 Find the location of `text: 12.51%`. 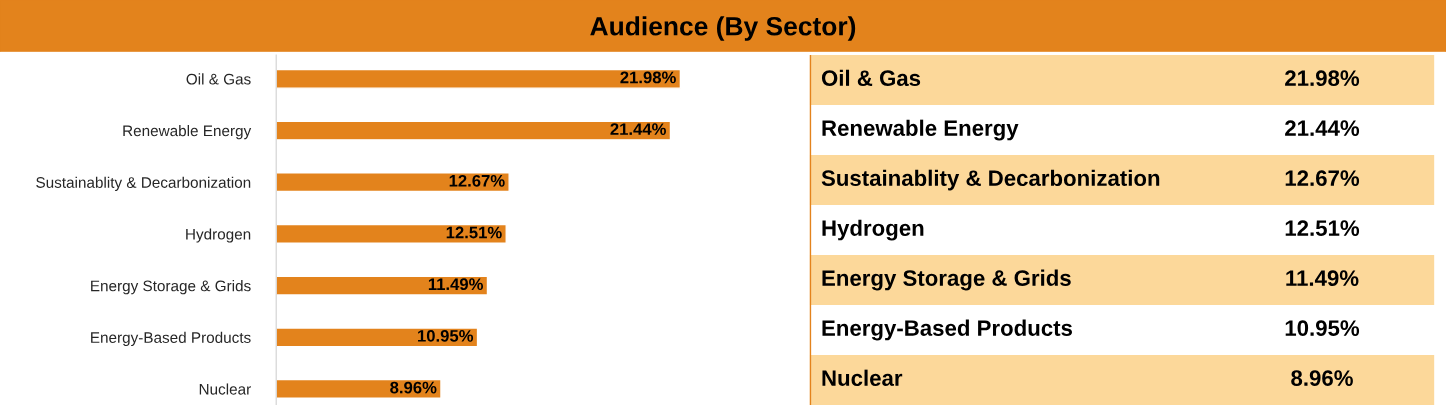

text: 12.51% is located at coordinates (474, 232).